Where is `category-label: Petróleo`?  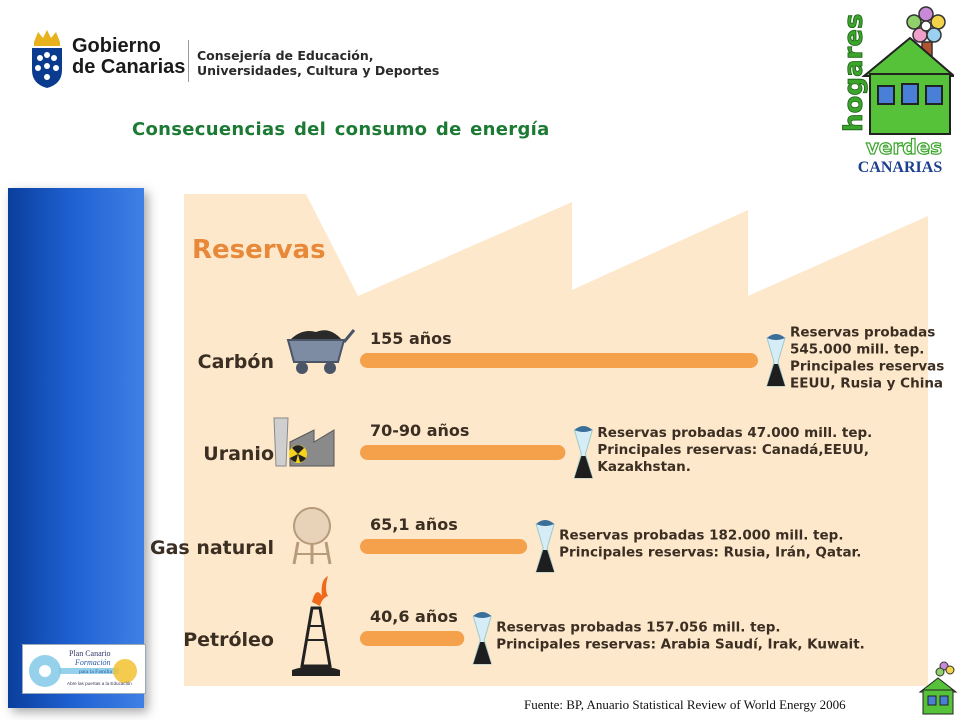 category-label: Petróleo is located at coordinates (228, 640).